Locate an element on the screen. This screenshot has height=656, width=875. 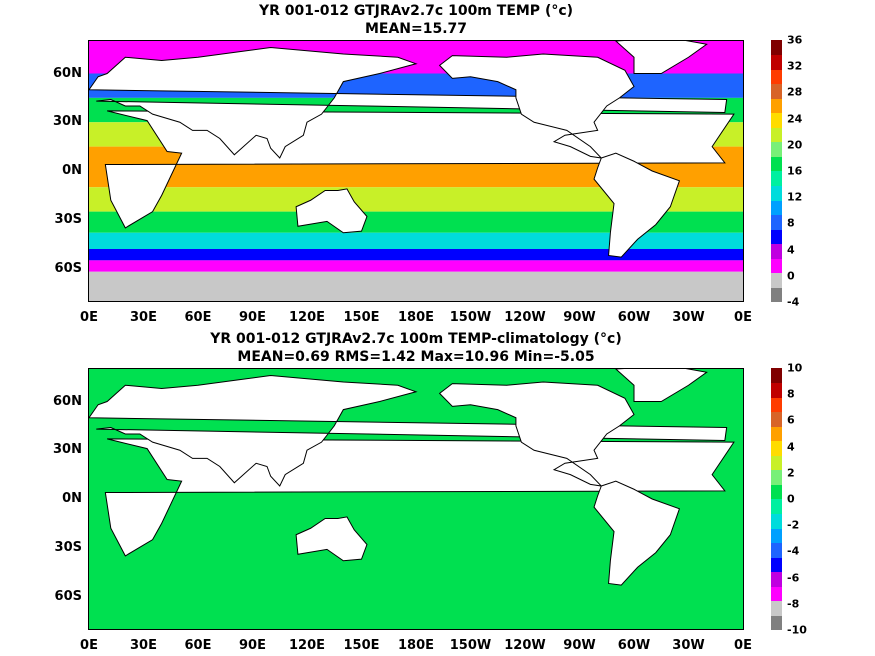
chart1-subtitle: MEAN=15.77 is located at coordinates (416, 29).